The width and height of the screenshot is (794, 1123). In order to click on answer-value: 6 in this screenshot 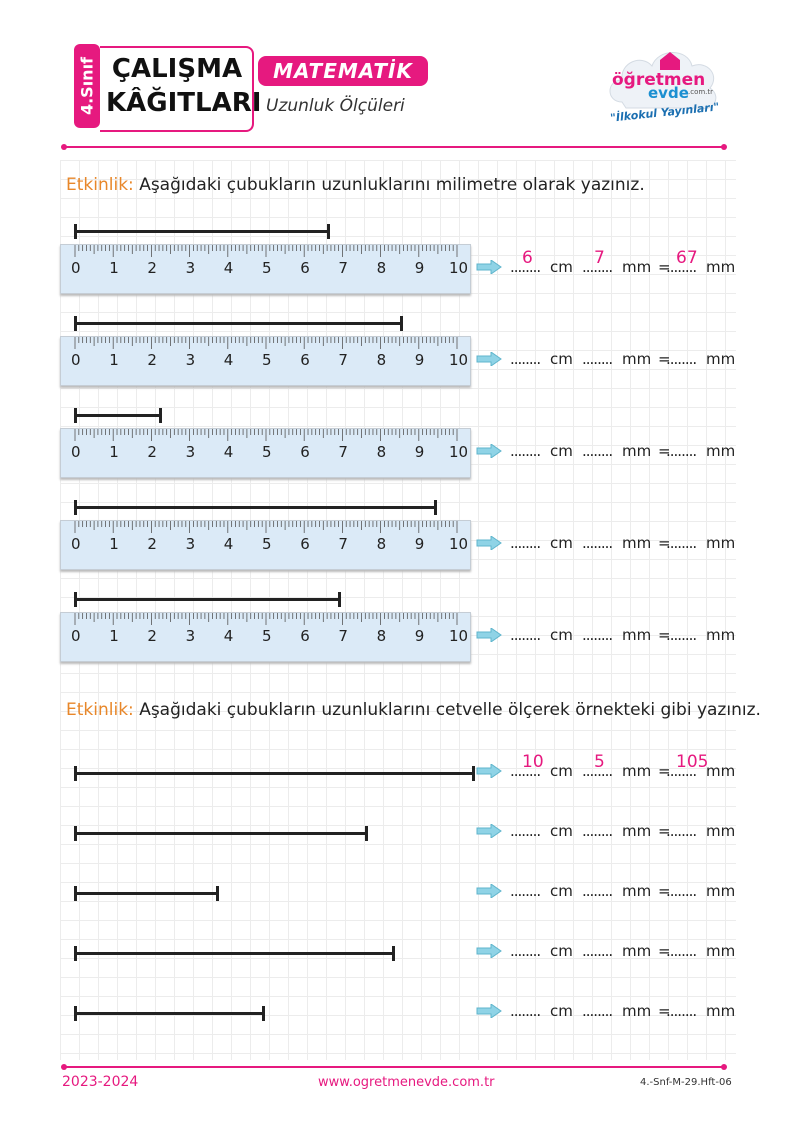, I will do `click(527, 258)`.